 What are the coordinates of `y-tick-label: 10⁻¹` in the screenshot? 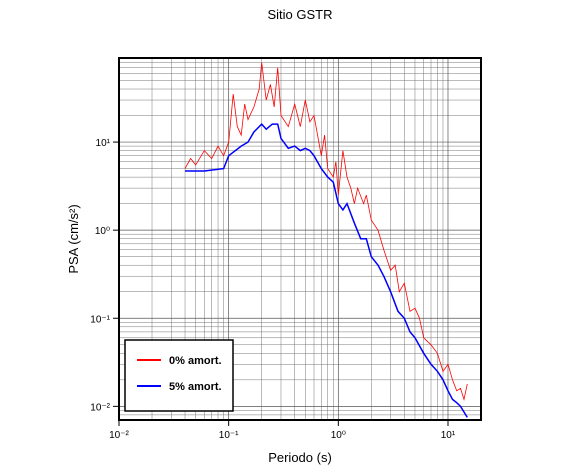 It's located at (100, 319).